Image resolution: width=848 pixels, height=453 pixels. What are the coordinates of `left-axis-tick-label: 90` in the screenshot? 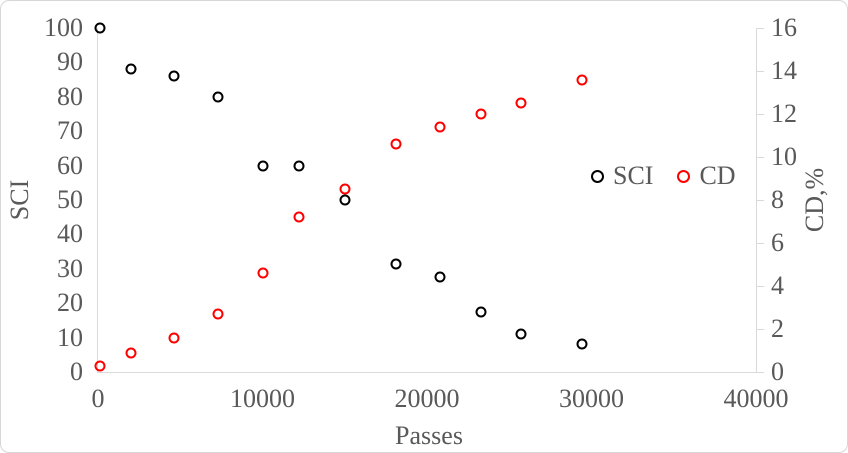 It's located at (70, 62).